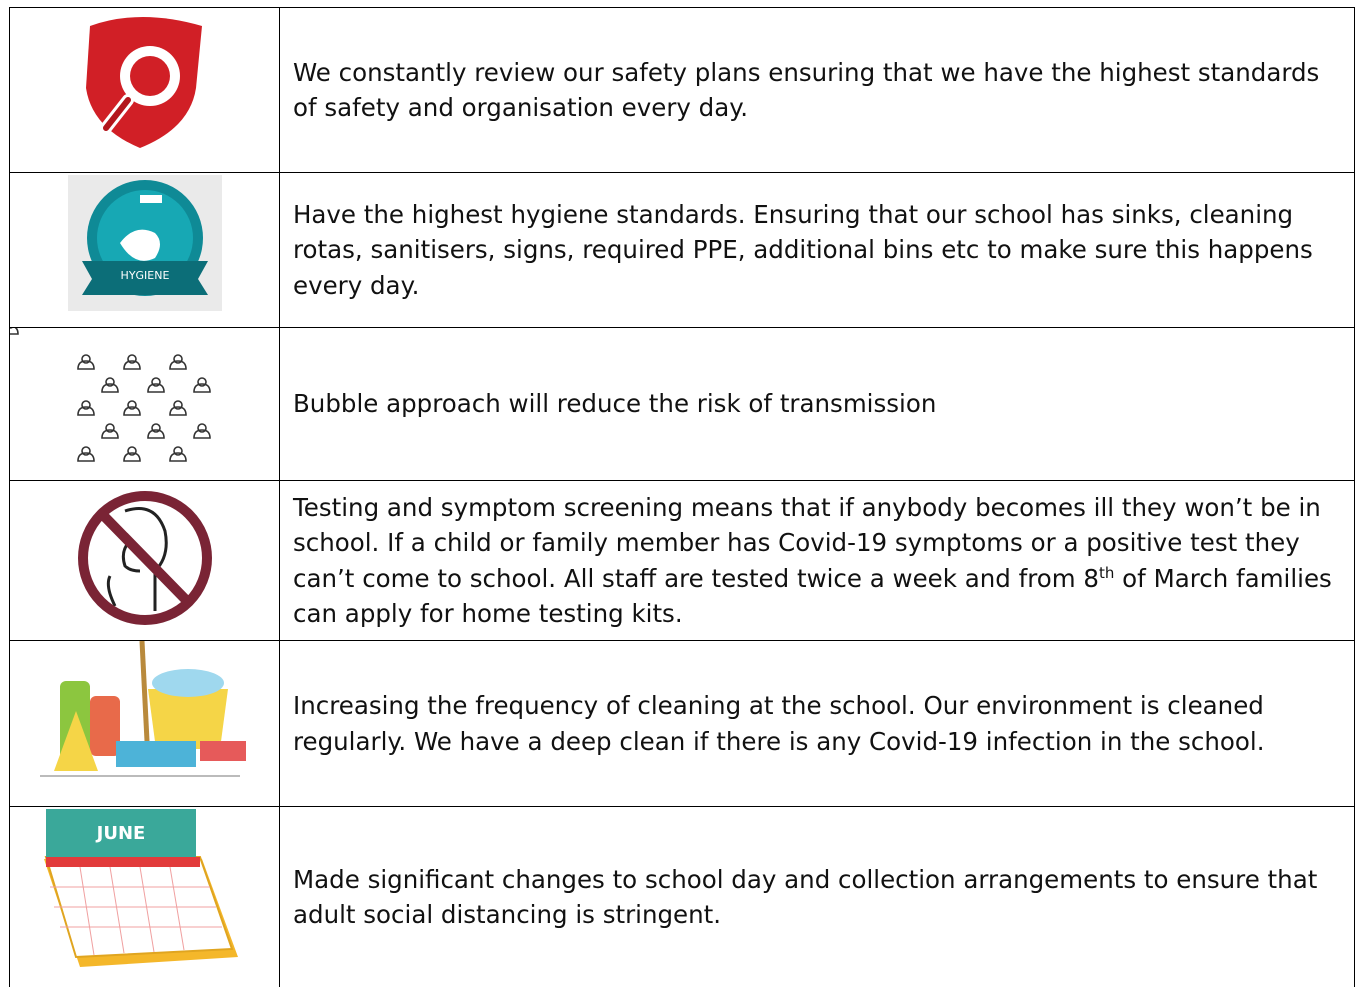 This screenshot has width=1357, height=987. What do you see at coordinates (143, 709) in the screenshot?
I see `cleaning-icon` at bounding box center [143, 709].